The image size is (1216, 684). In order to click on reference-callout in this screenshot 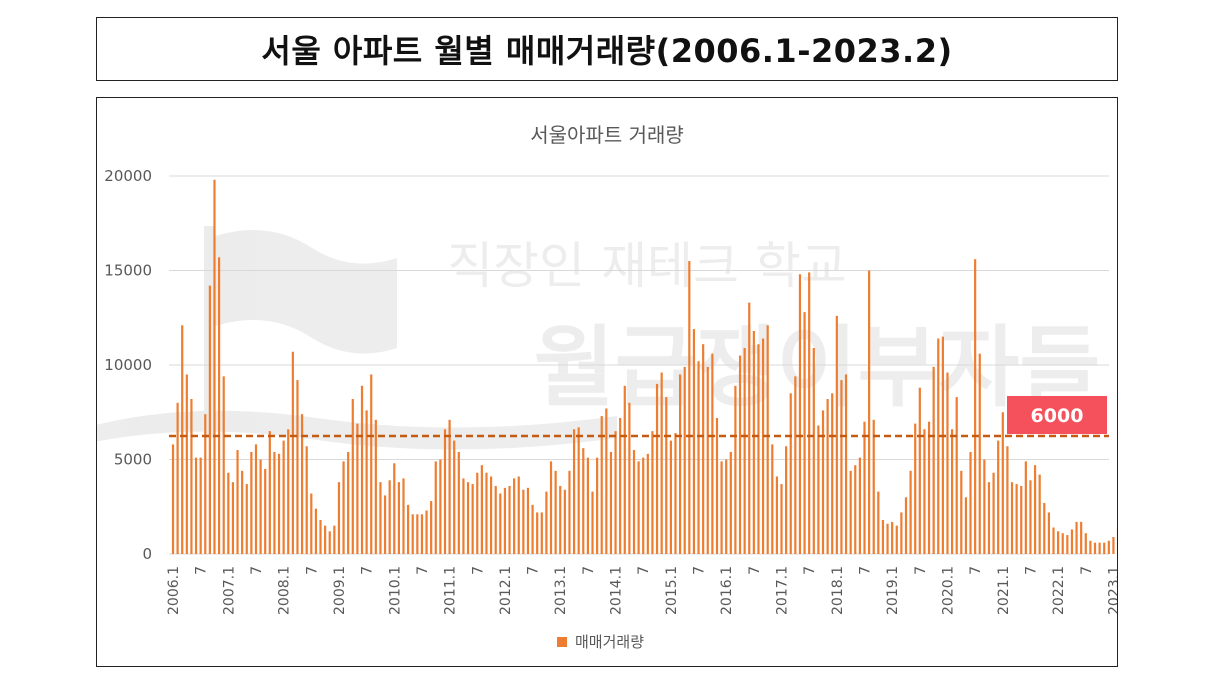, I will do `click(1057, 415)`.